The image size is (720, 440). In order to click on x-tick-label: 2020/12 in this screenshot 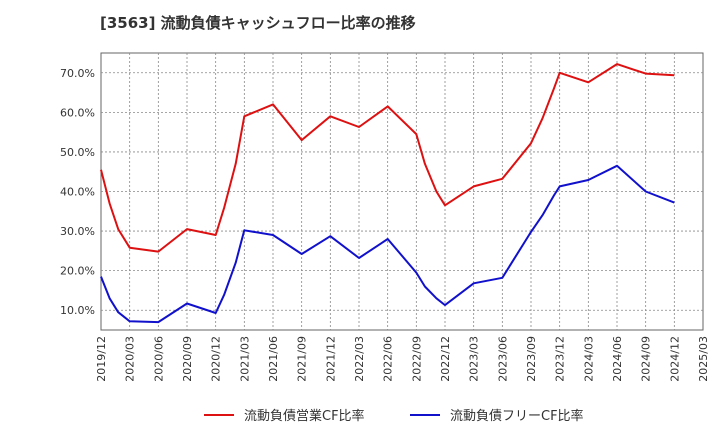, I will do `click(216, 359)`.